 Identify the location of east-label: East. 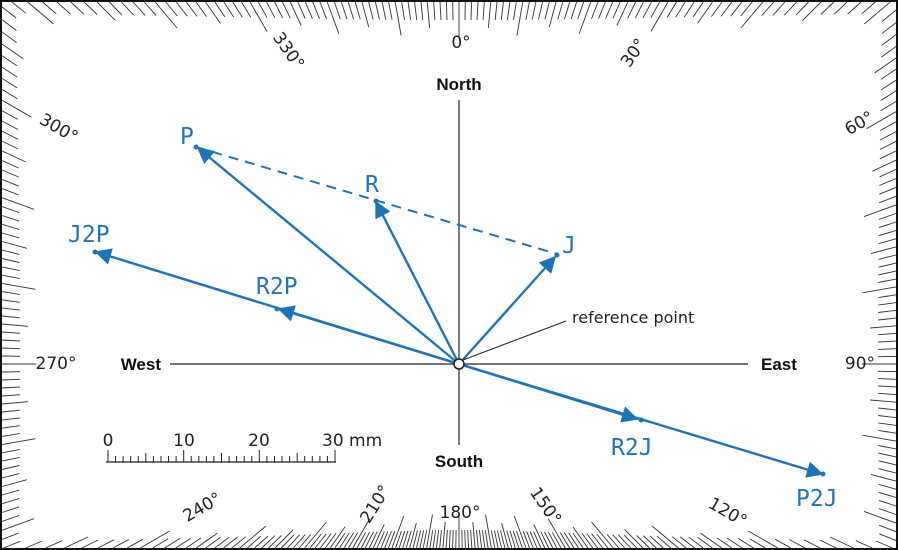
(779, 364).